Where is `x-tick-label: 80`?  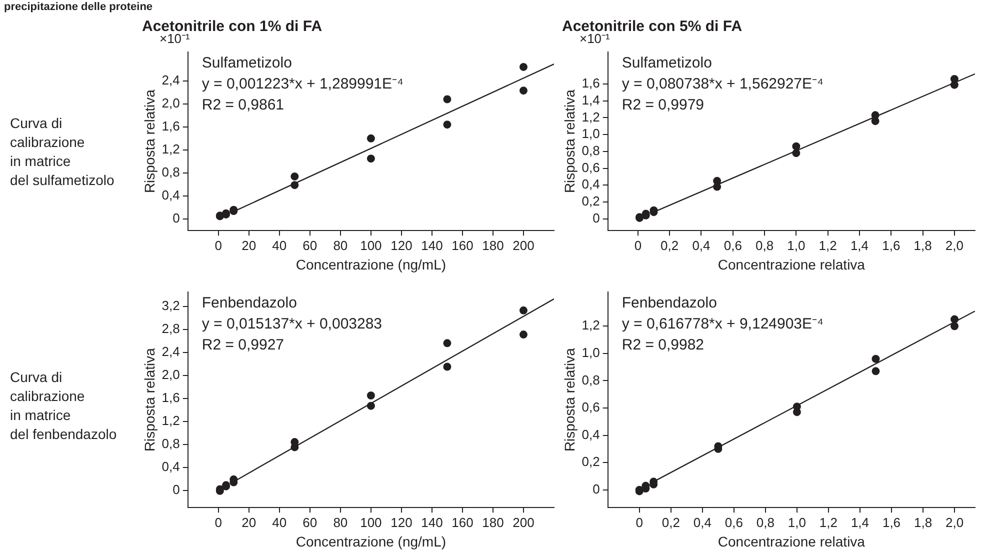
x-tick-label: 80 is located at coordinates (340, 245).